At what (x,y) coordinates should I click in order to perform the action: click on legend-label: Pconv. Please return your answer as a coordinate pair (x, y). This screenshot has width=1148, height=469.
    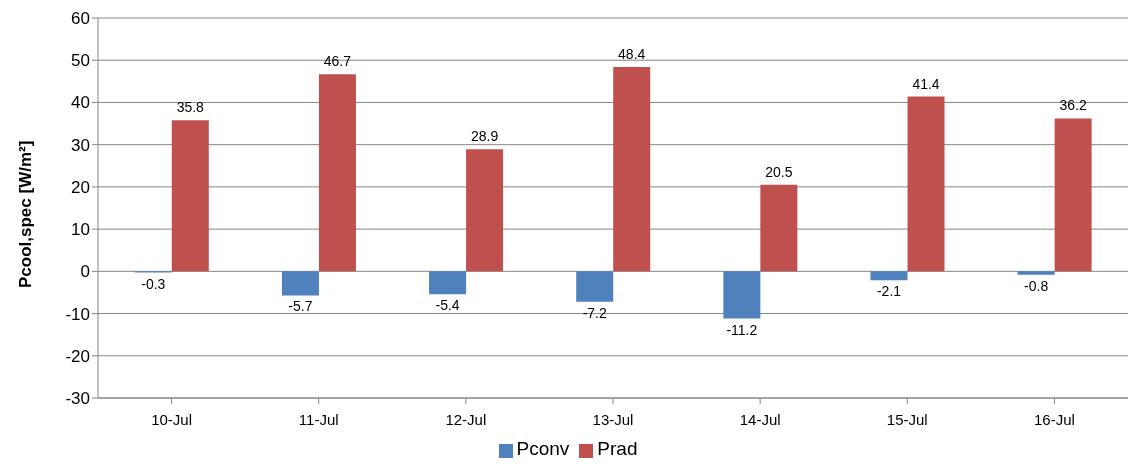
    Looking at the image, I should click on (543, 448).